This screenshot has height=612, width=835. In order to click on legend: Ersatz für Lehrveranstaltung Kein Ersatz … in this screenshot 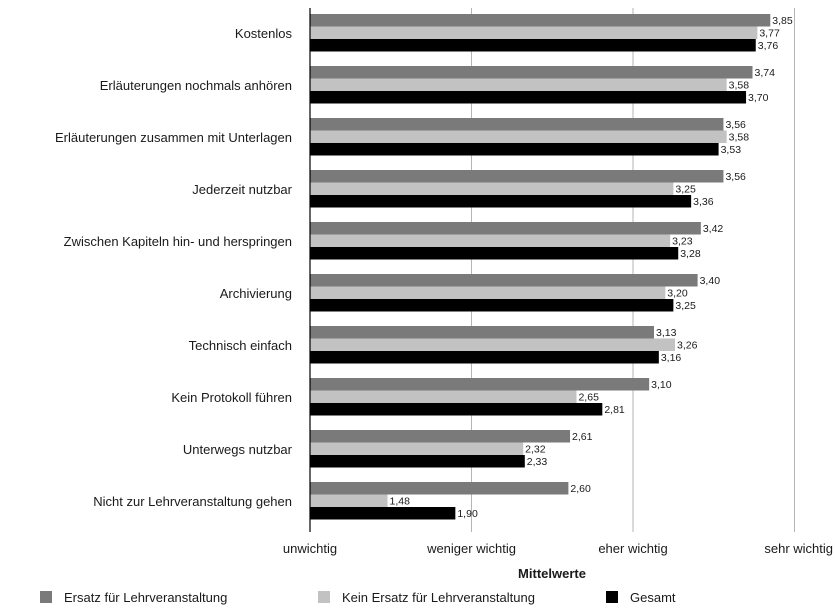, I will do `click(358, 597)`.